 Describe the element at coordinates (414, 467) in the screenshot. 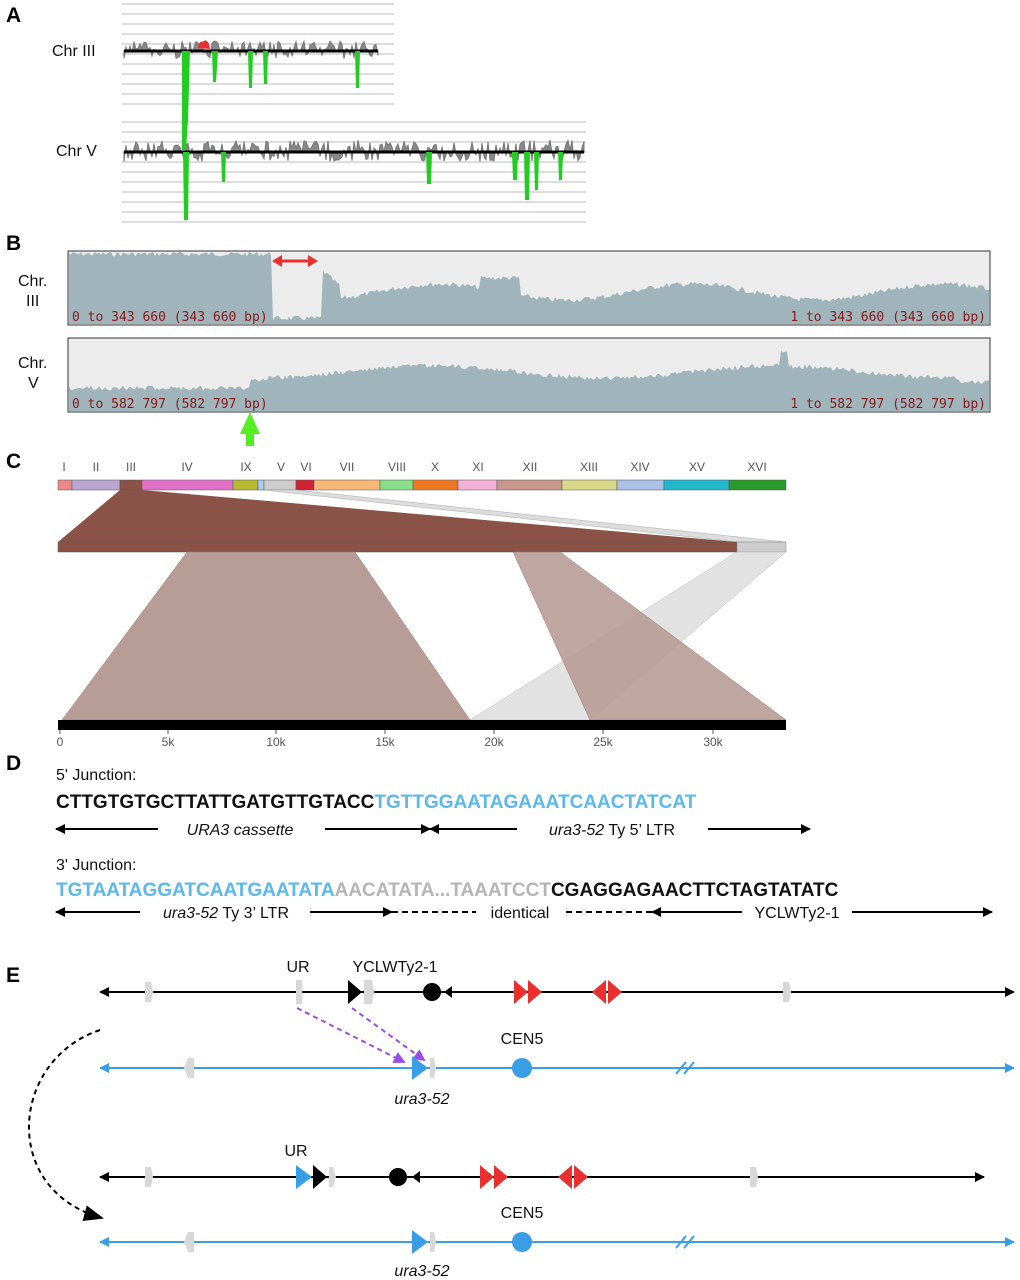

I see `chromosome-labels: I II III IV IX V VI VII VIII X XI XII XIII XIV XV XVI` at that location.